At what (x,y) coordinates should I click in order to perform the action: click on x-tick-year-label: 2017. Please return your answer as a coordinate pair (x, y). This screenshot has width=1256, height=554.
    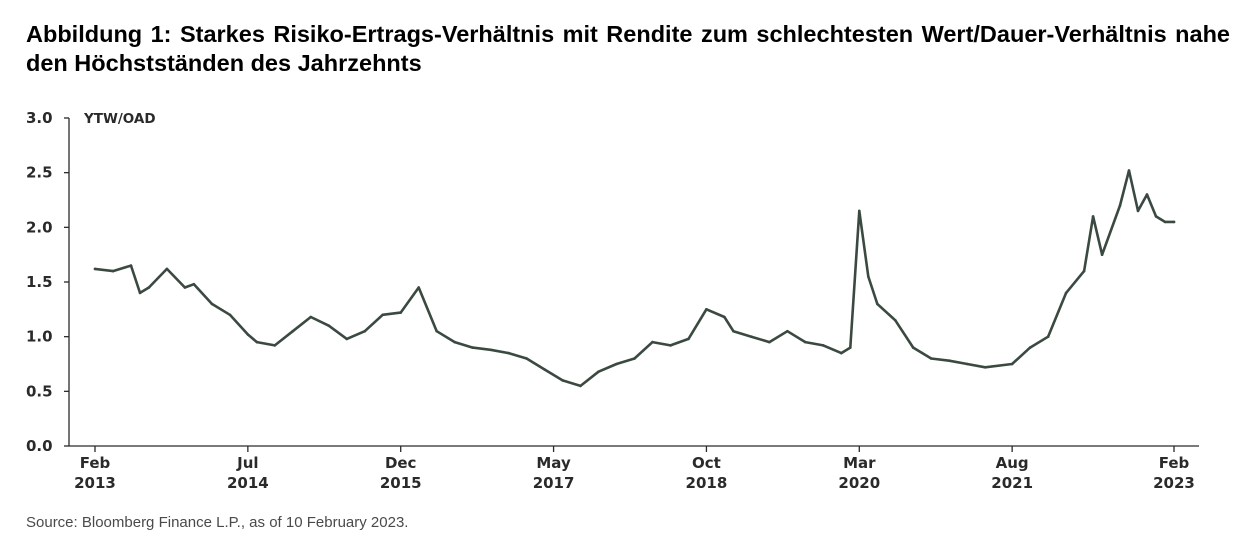
    Looking at the image, I should click on (554, 483).